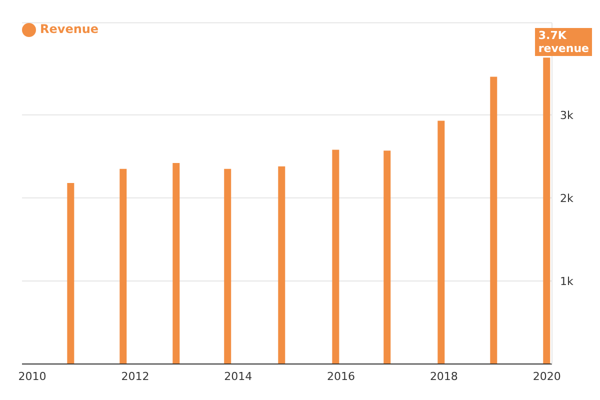 This screenshot has height=400, width=600. What do you see at coordinates (567, 115) in the screenshot?
I see `y-tick-label: 3k` at bounding box center [567, 115].